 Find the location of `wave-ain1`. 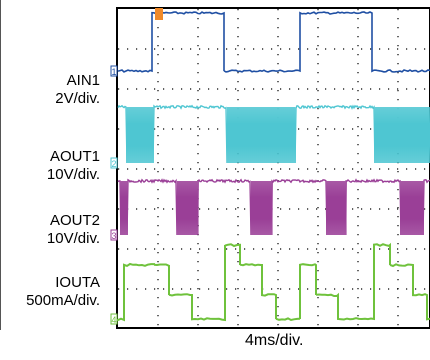

wave-ain1 is located at coordinates (273, 42).